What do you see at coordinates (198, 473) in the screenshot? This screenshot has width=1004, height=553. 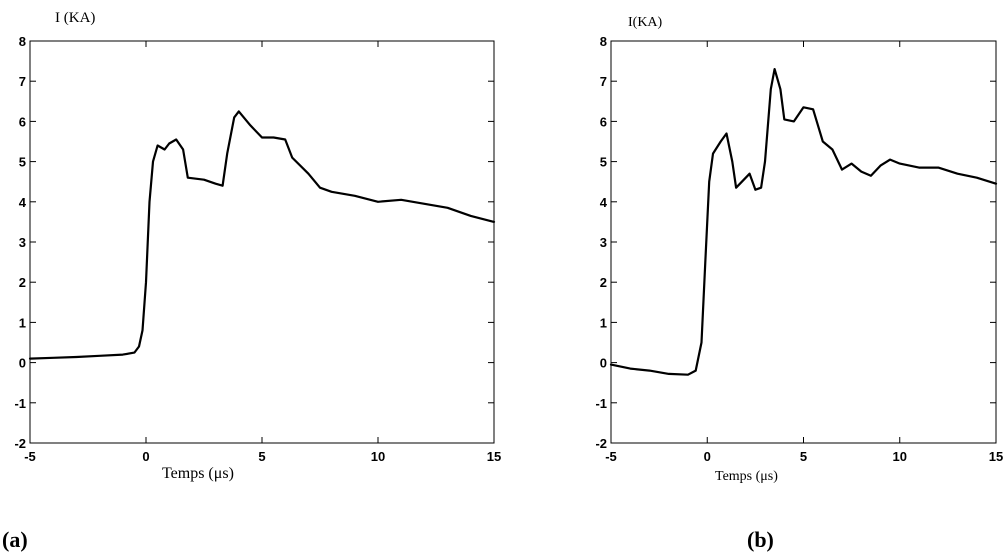 I see `x-axis-label-a: Temps (μs)` at bounding box center [198, 473].